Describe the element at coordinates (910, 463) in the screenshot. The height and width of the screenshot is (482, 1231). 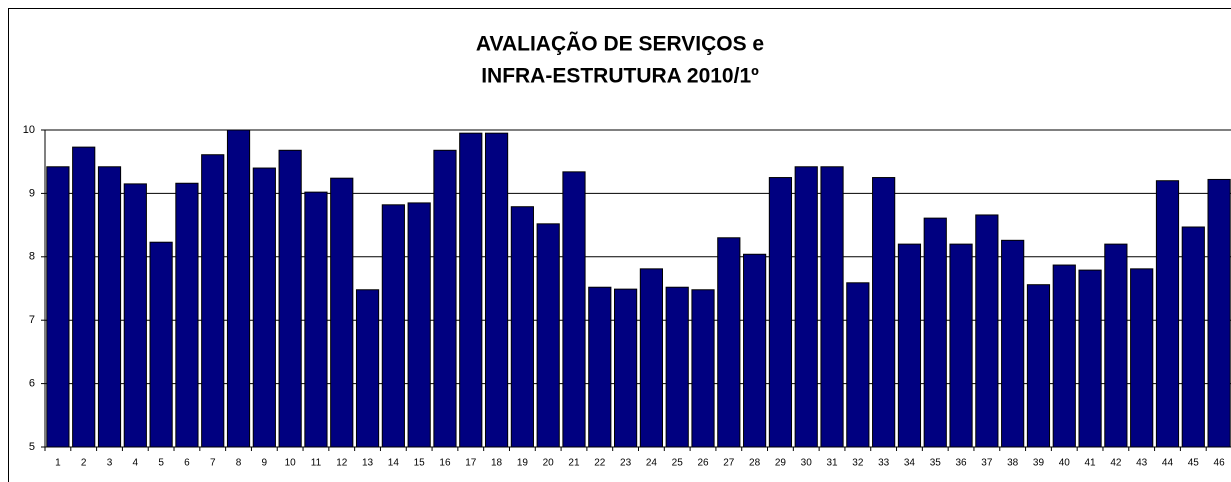
I see `x-tick-label: 34` at that location.